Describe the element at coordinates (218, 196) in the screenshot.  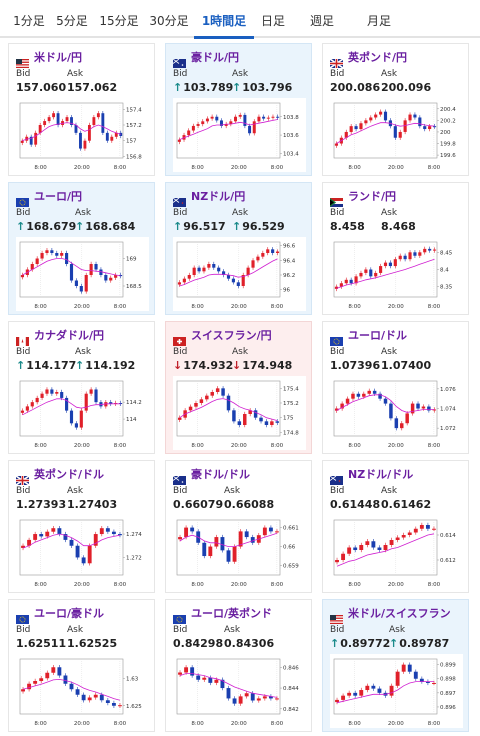
I see `pair-name-link: NZドル/円` at that location.